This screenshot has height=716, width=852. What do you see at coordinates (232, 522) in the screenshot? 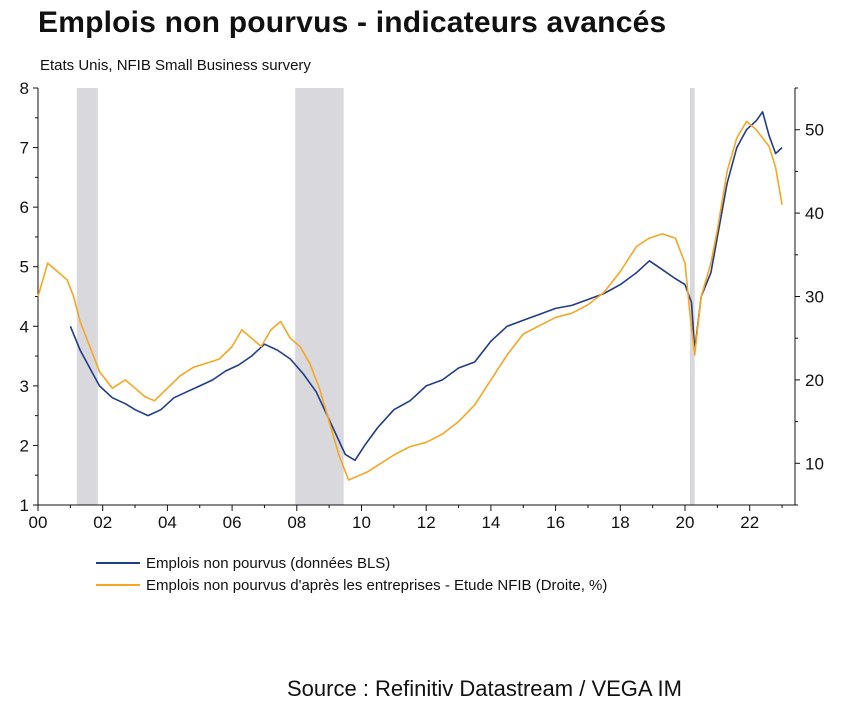
I see `x-tick-label: 06` at bounding box center [232, 522].